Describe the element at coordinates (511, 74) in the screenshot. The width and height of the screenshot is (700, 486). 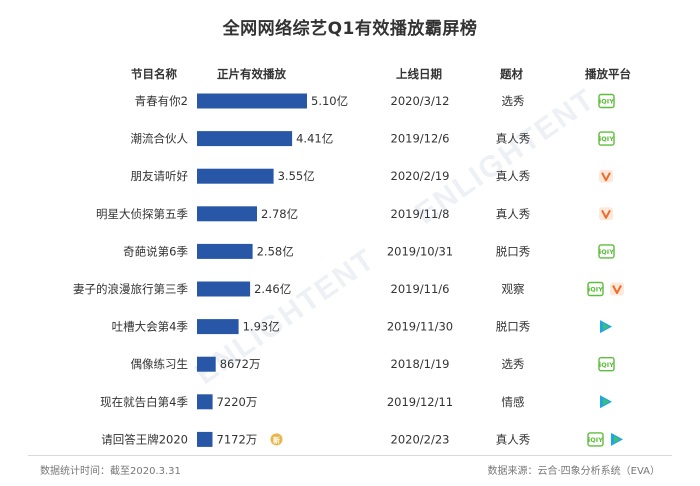
I see `header-genre: 题材` at that location.